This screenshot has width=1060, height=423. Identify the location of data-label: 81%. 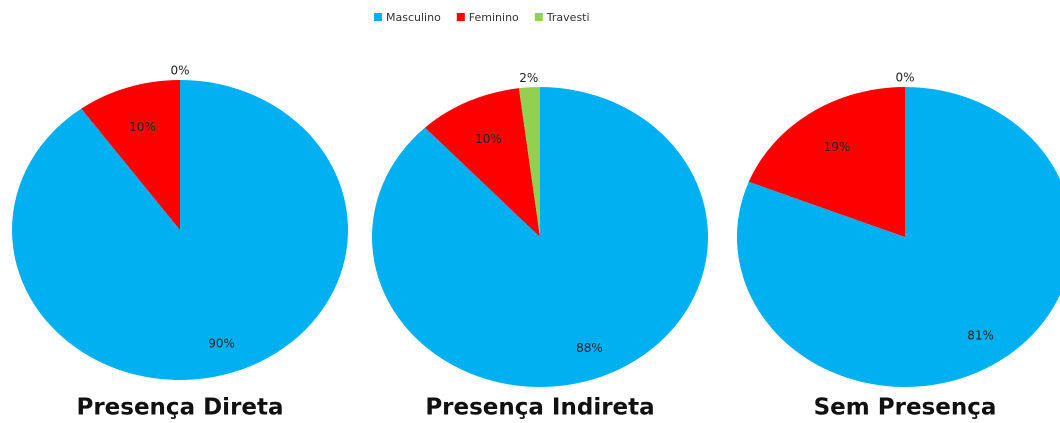
(980, 336).